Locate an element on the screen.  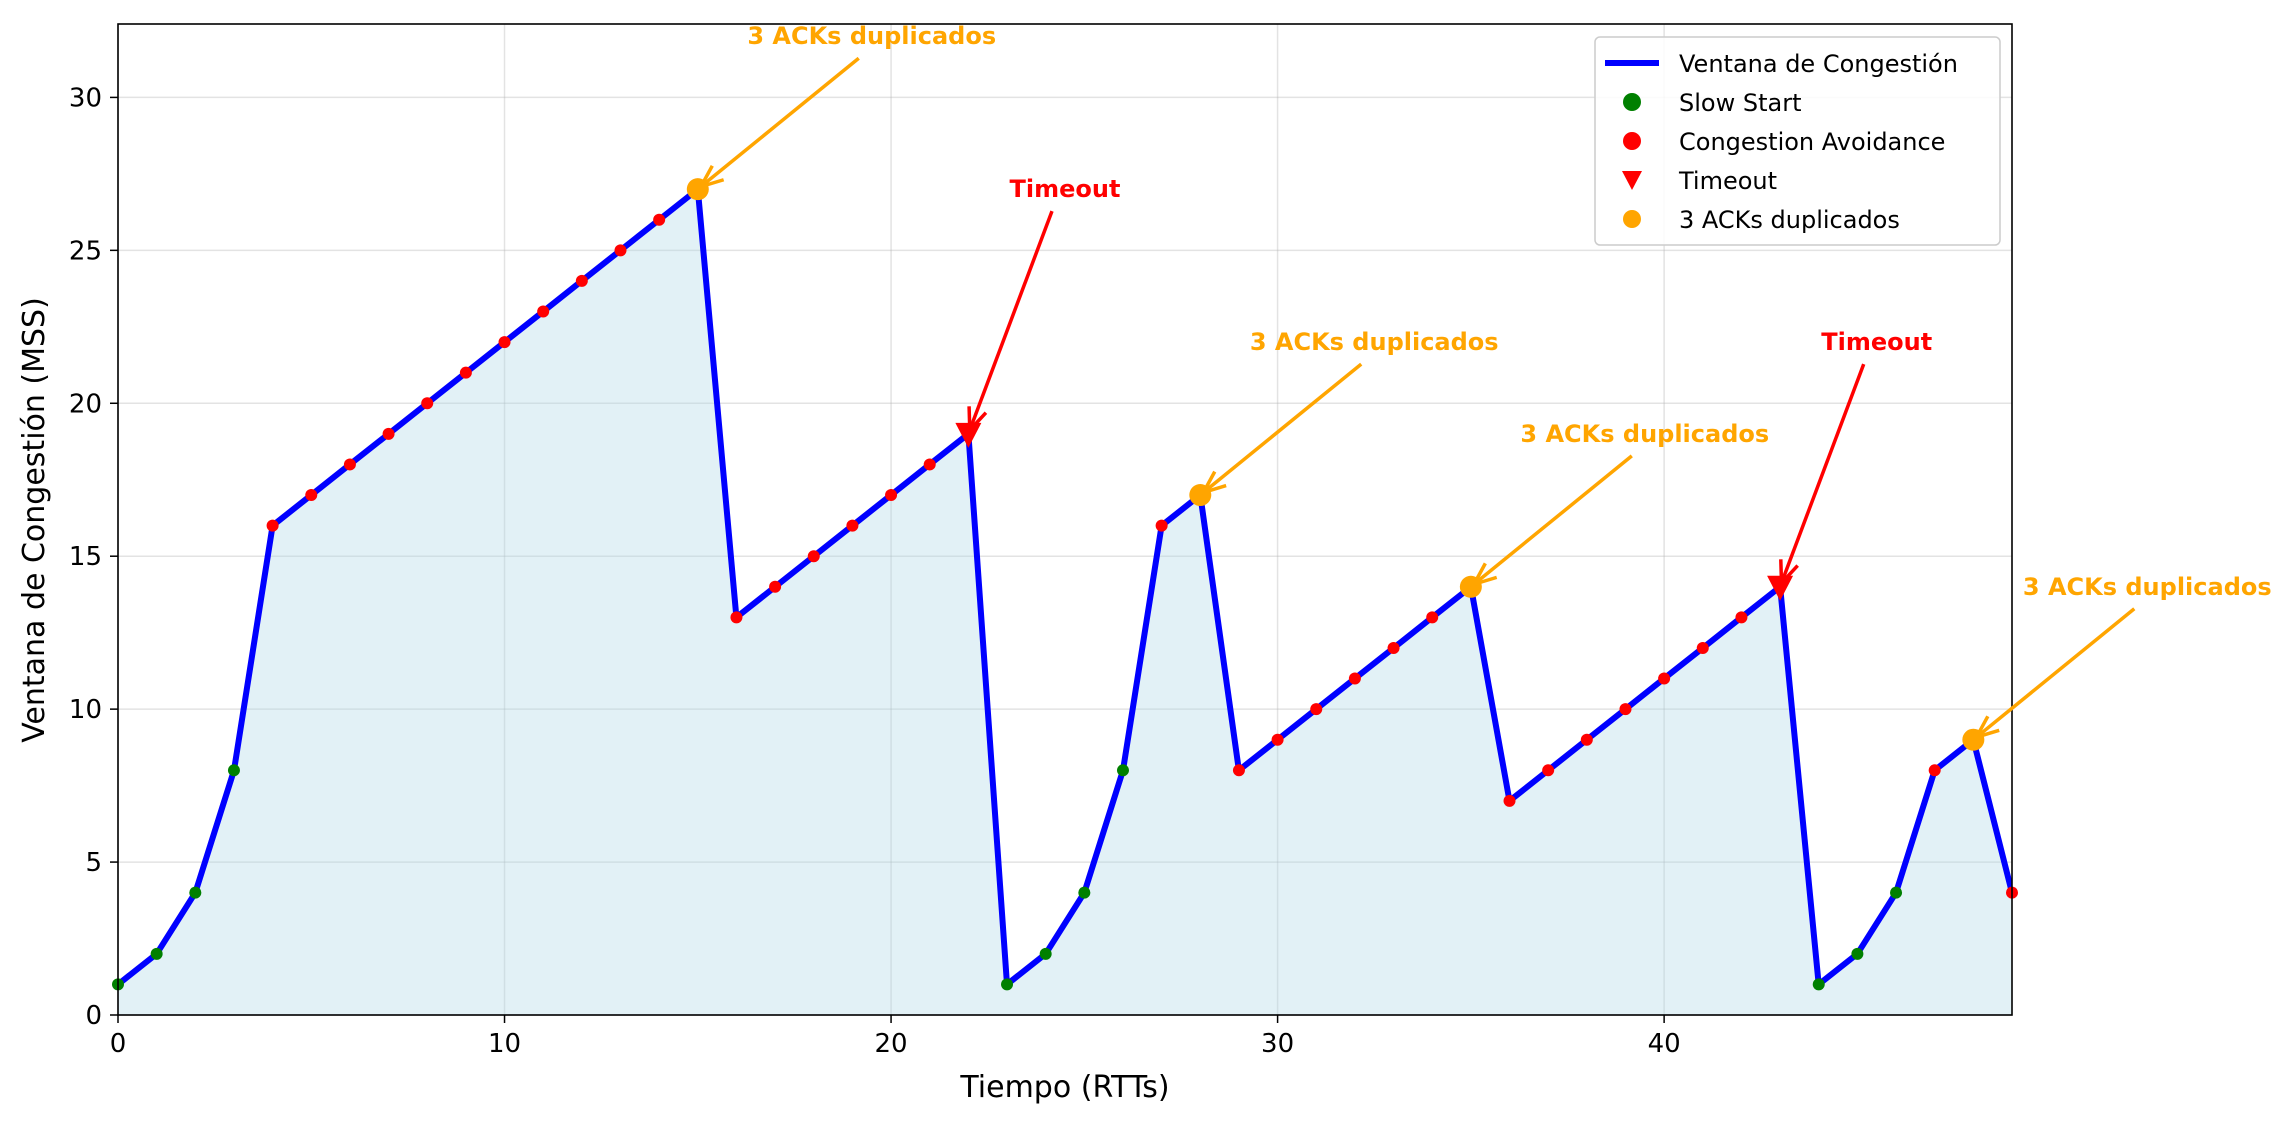
y-tick-label: 25 is located at coordinates (85, 251).